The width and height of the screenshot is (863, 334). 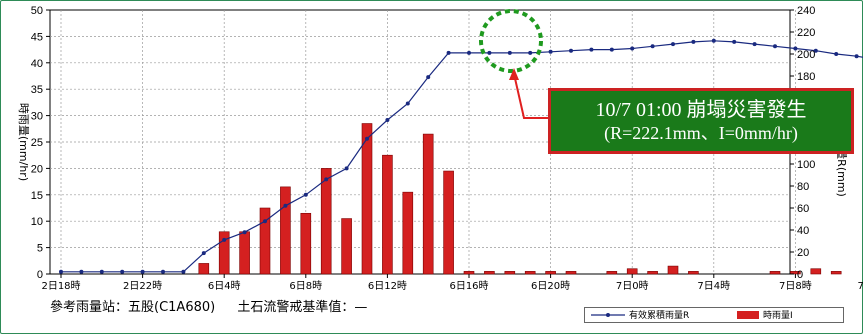 I want to click on footer-info: 參考雨量站：五股(C1A680) 土石流警戒基準值：—, so click(x=217, y=305).